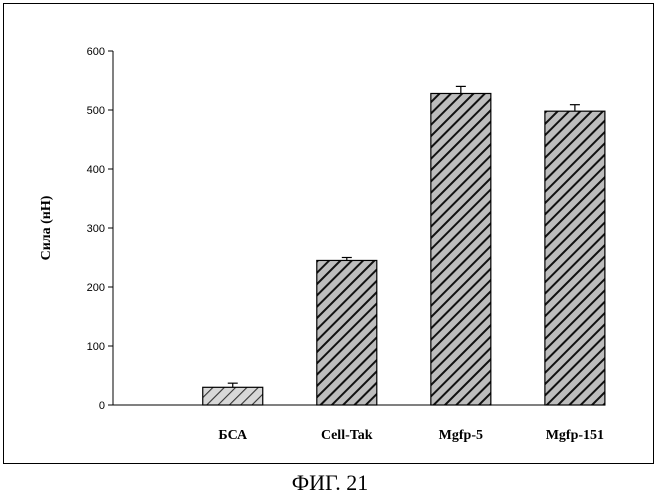  What do you see at coordinates (96, 170) in the screenshot?
I see `y-tick-label-4: 400` at bounding box center [96, 170].